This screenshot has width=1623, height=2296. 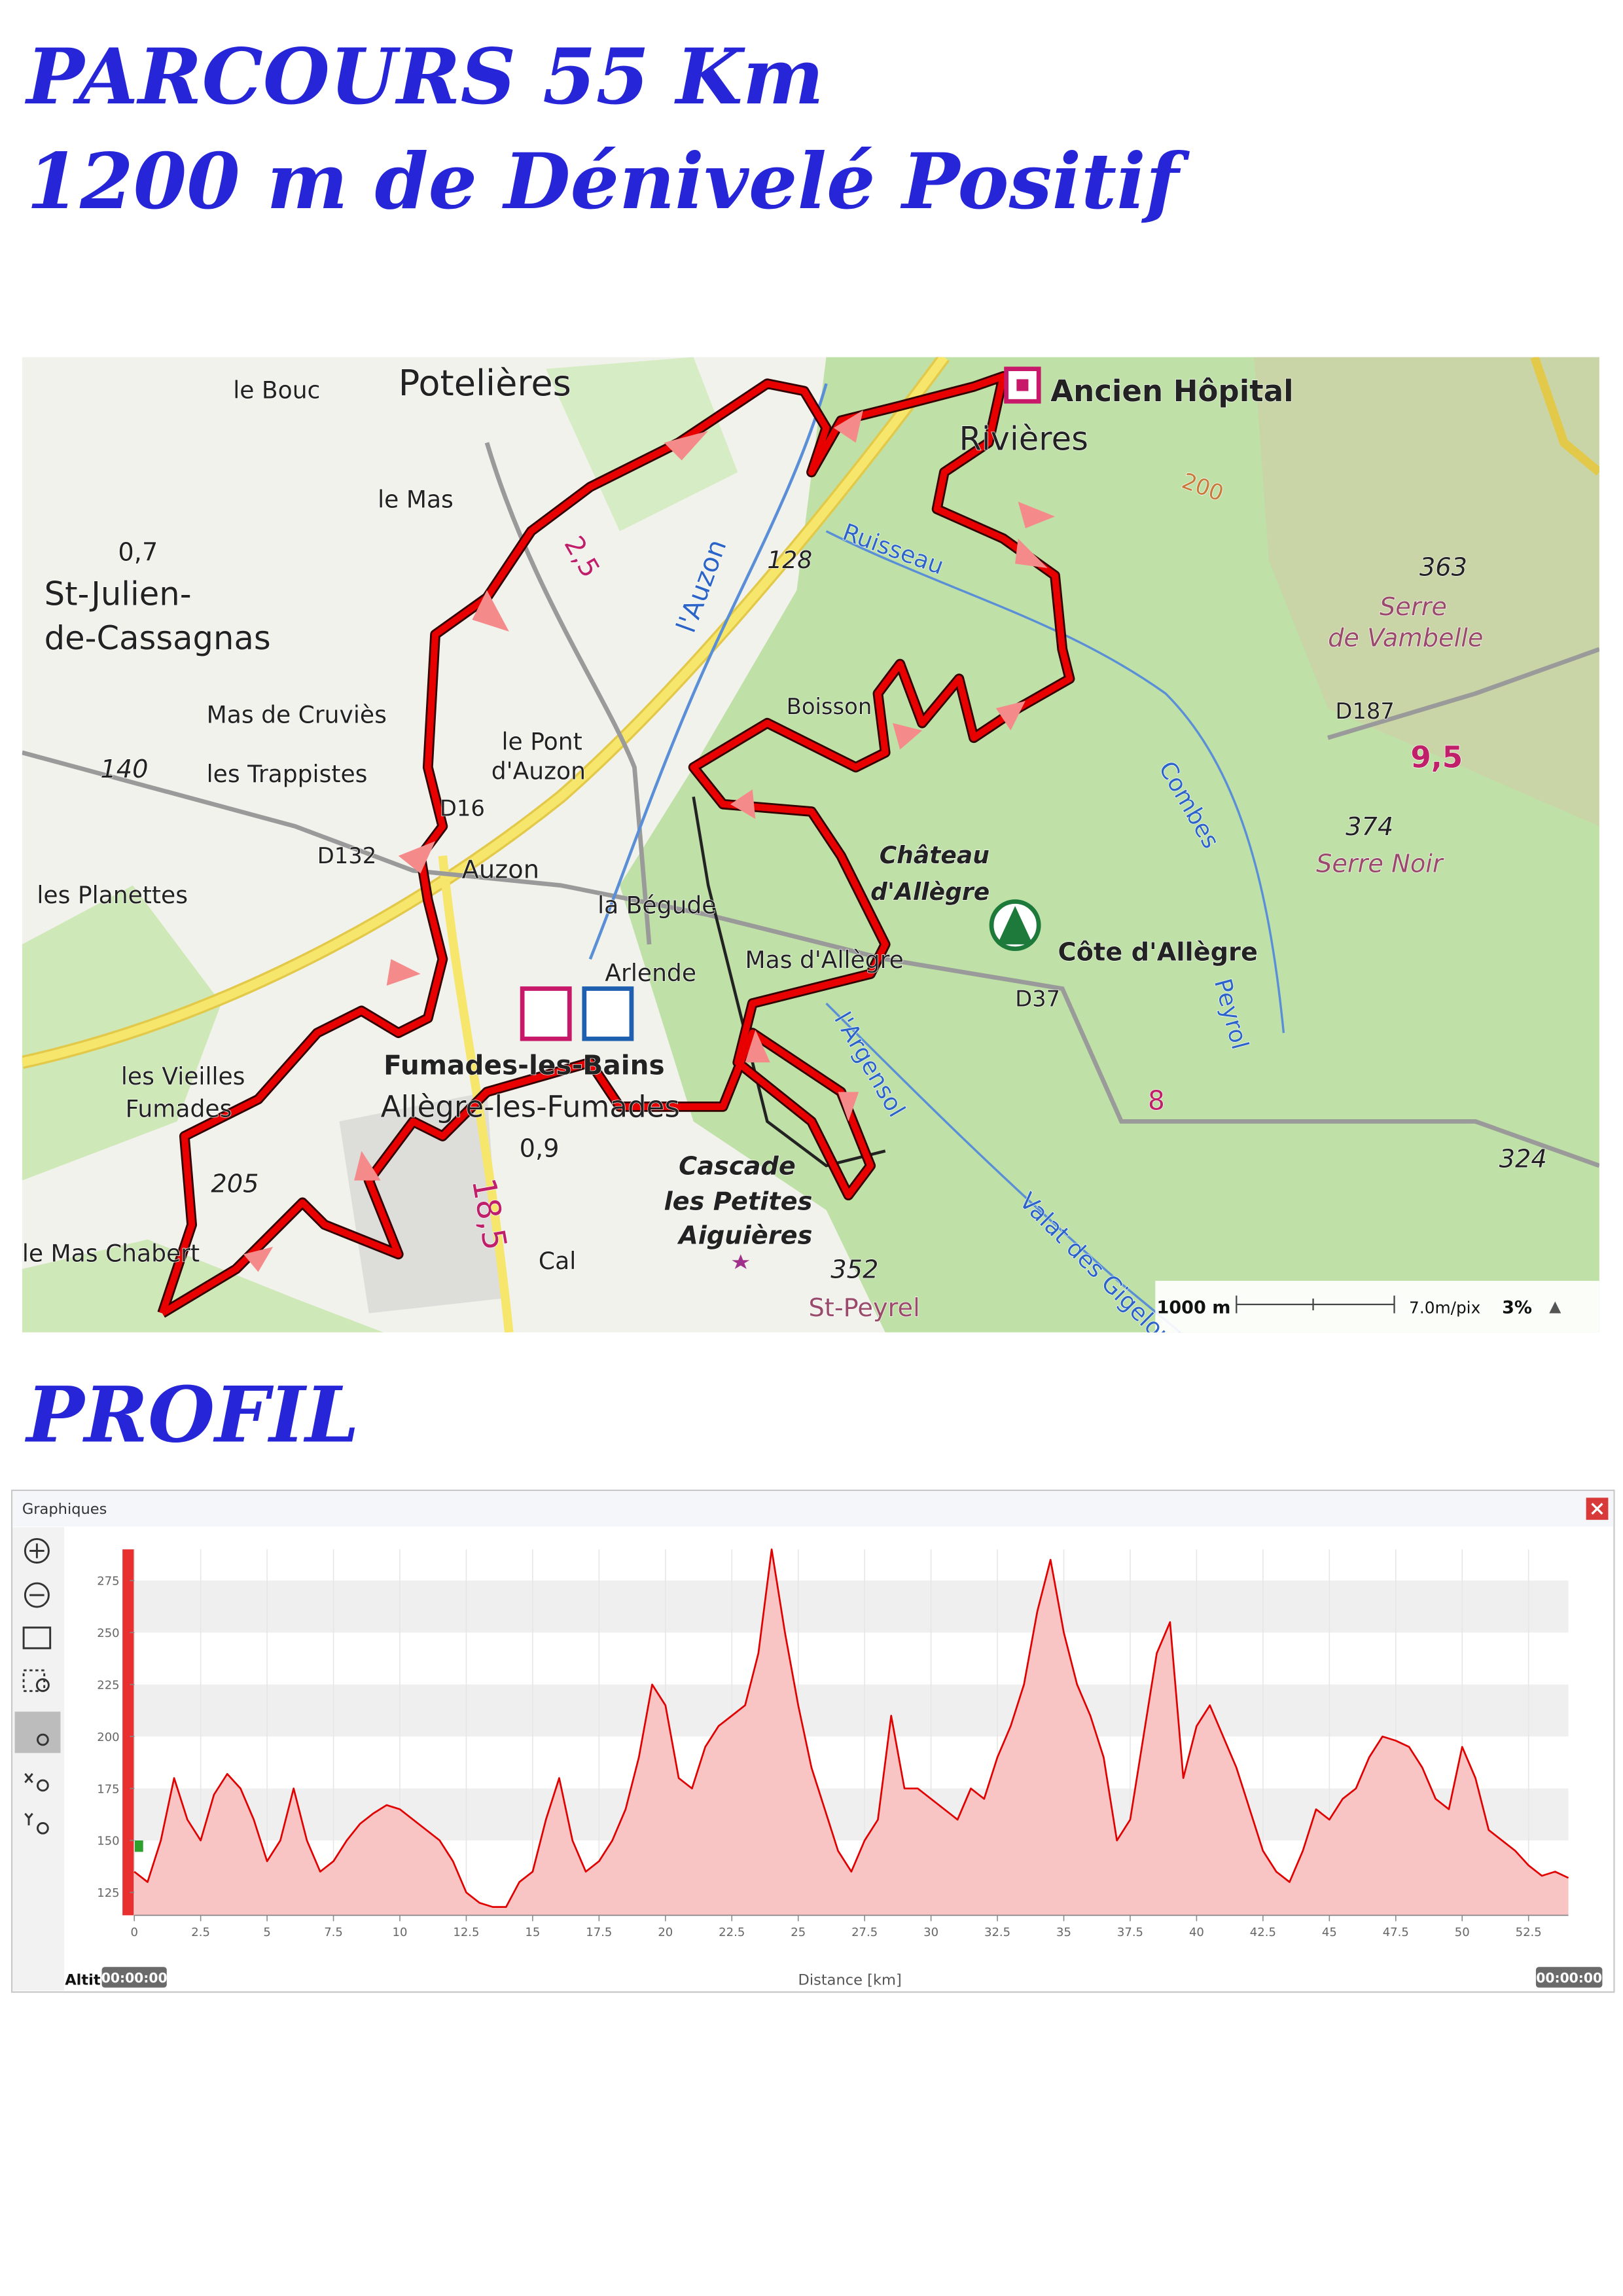 I want to click on map-label: 352, so click(x=854, y=1269).